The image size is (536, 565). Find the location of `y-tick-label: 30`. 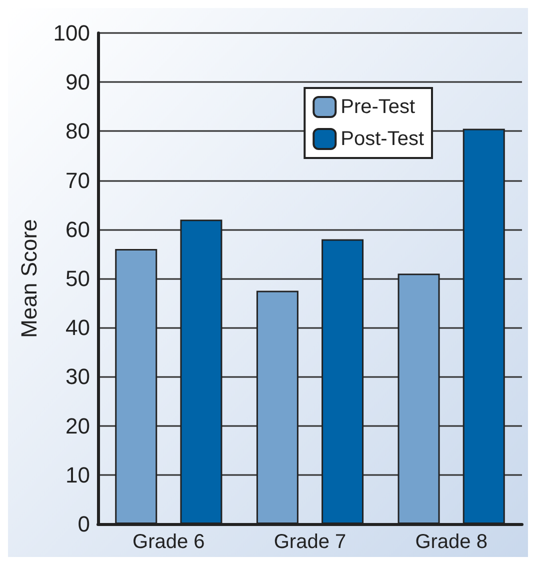

y-tick-label: 30 is located at coordinates (78, 377).